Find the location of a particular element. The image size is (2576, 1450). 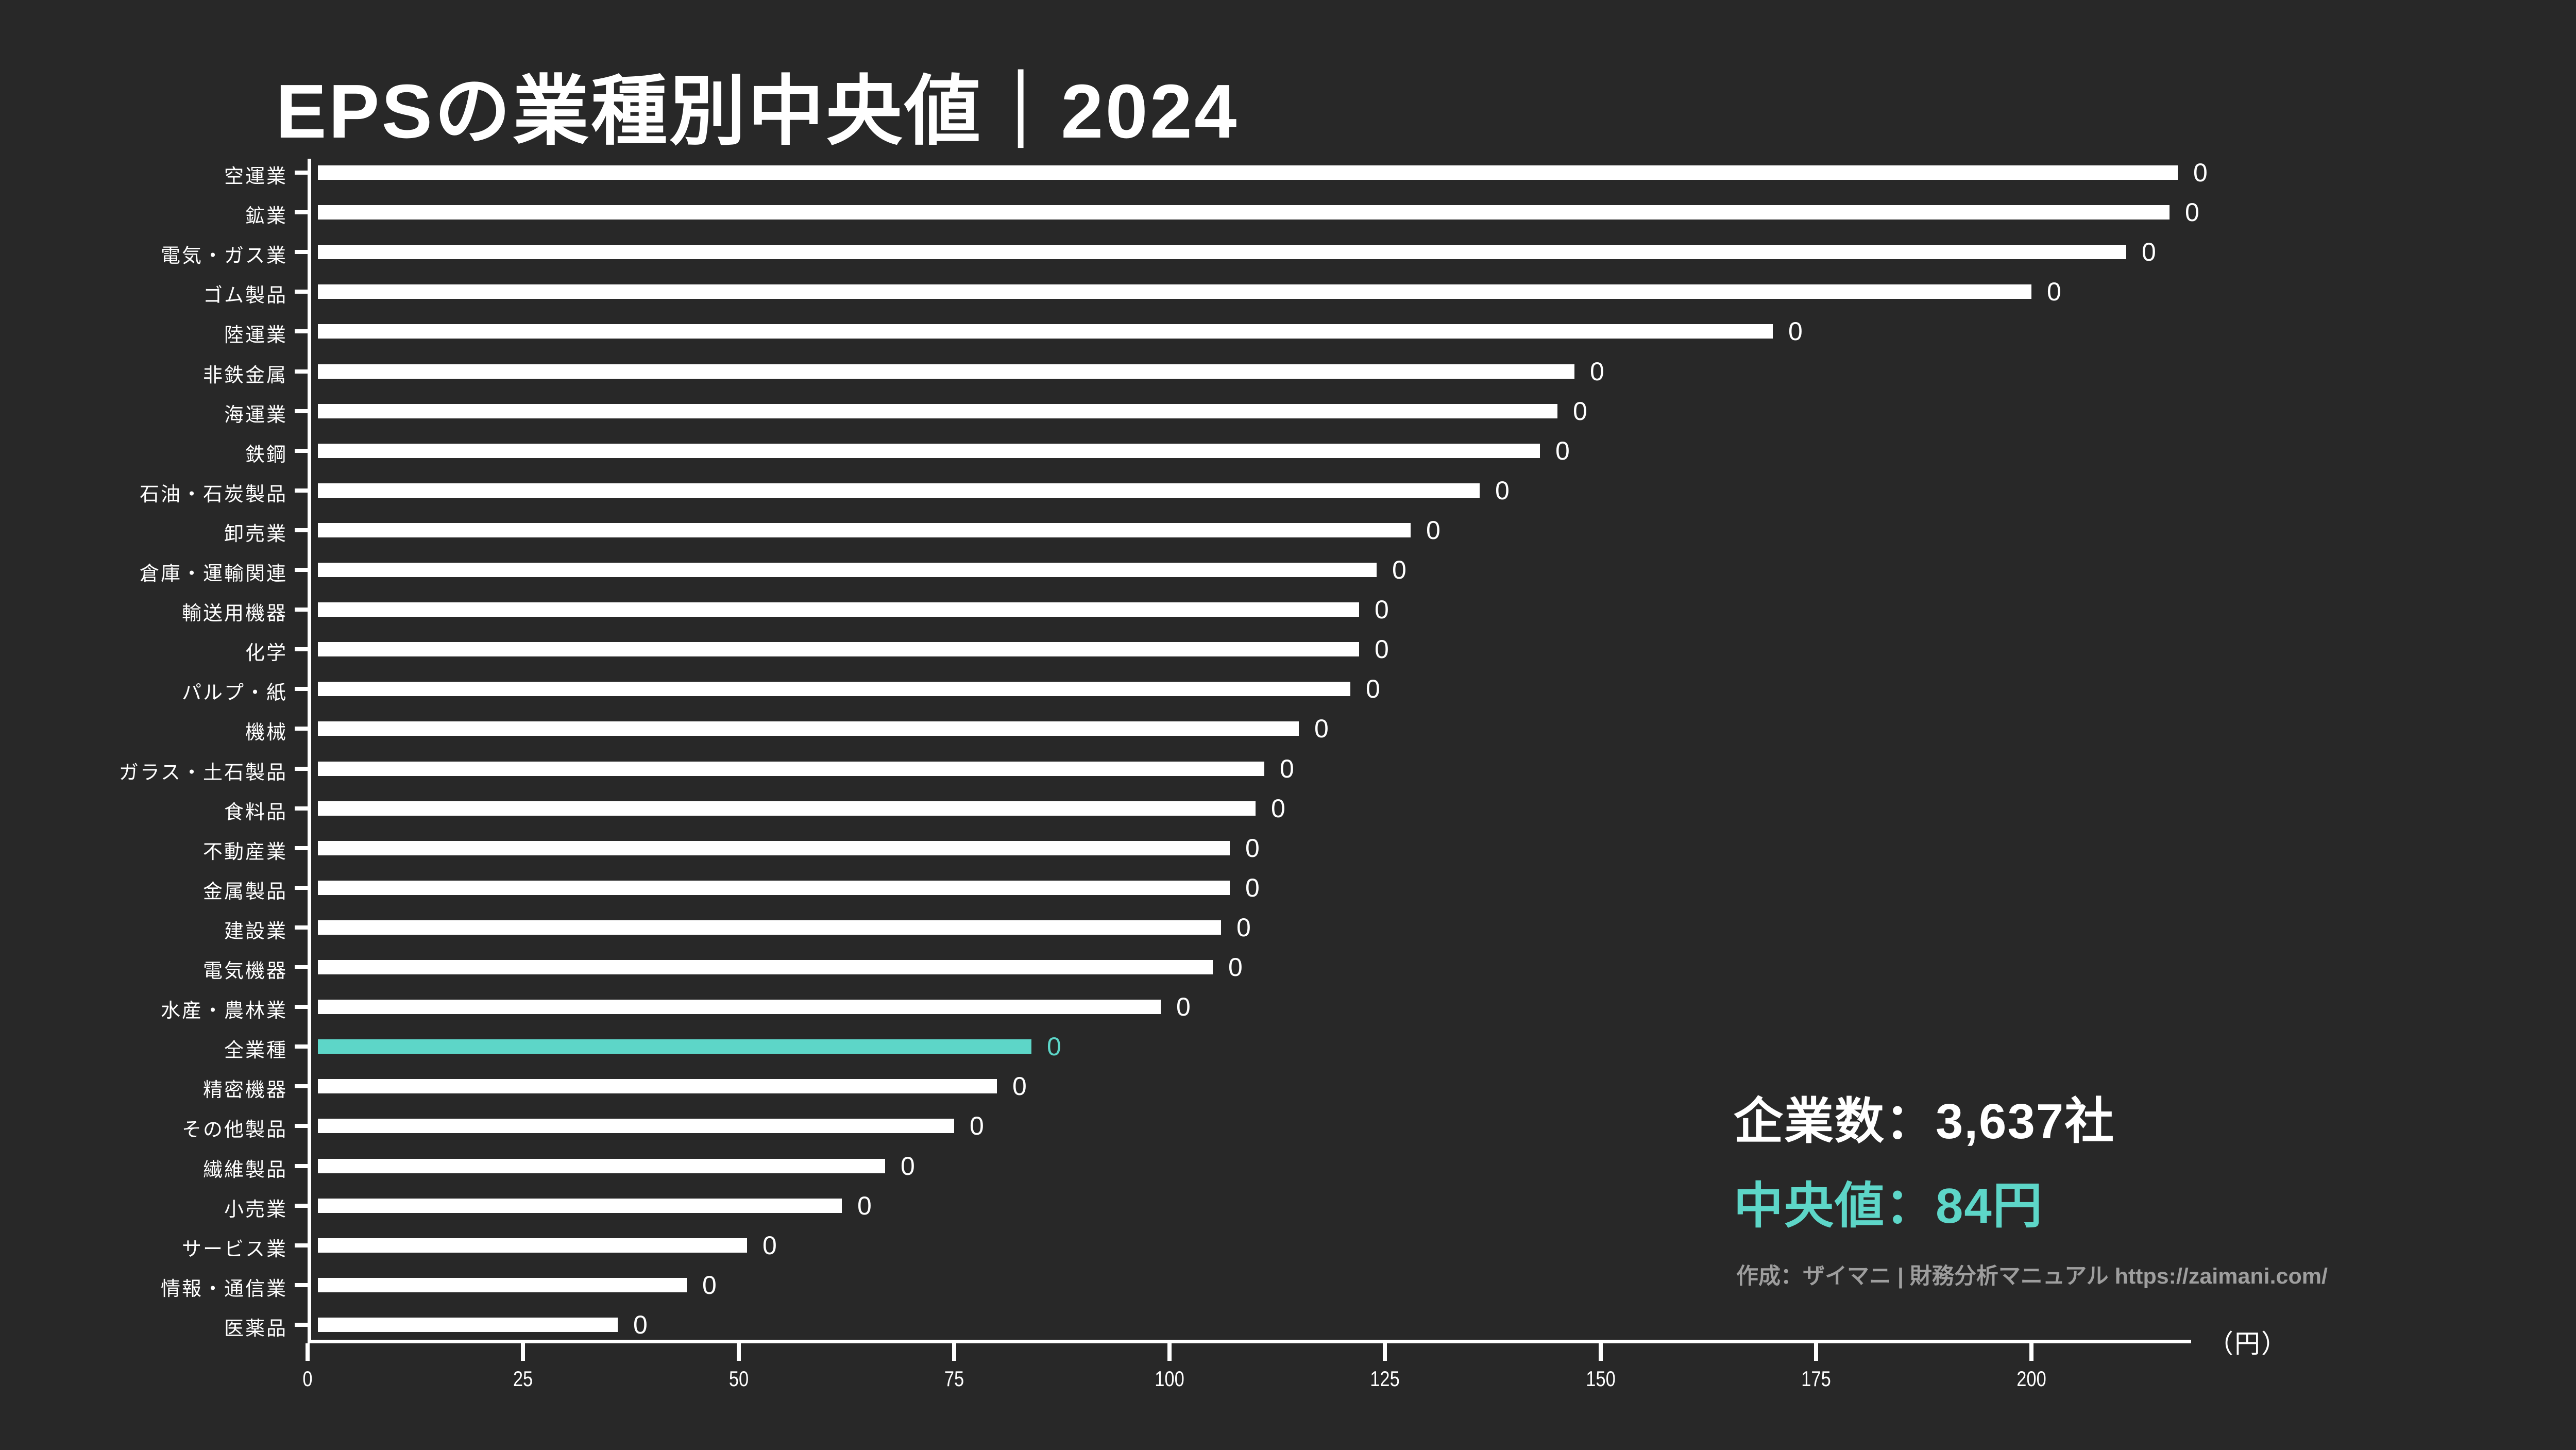

category-label: 陸運業 is located at coordinates (255, 336).